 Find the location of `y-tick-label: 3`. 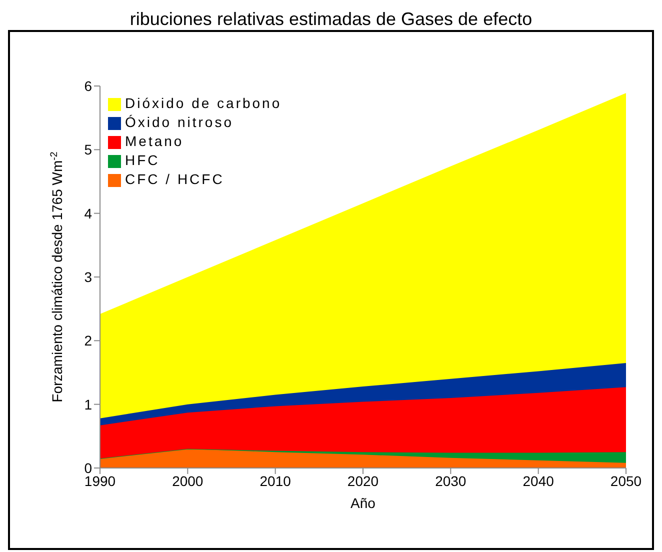

y-tick-label: 3 is located at coordinates (88, 276).